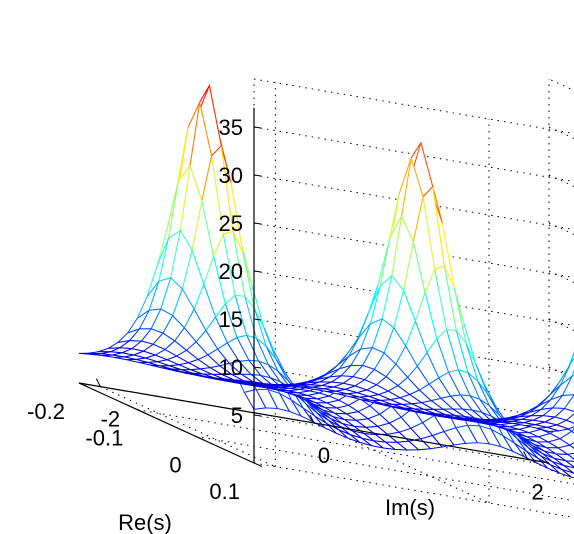 This screenshot has height=534, width=574. Describe the element at coordinates (104, 438) in the screenshot. I see `tick-label: -0.1` at that location.